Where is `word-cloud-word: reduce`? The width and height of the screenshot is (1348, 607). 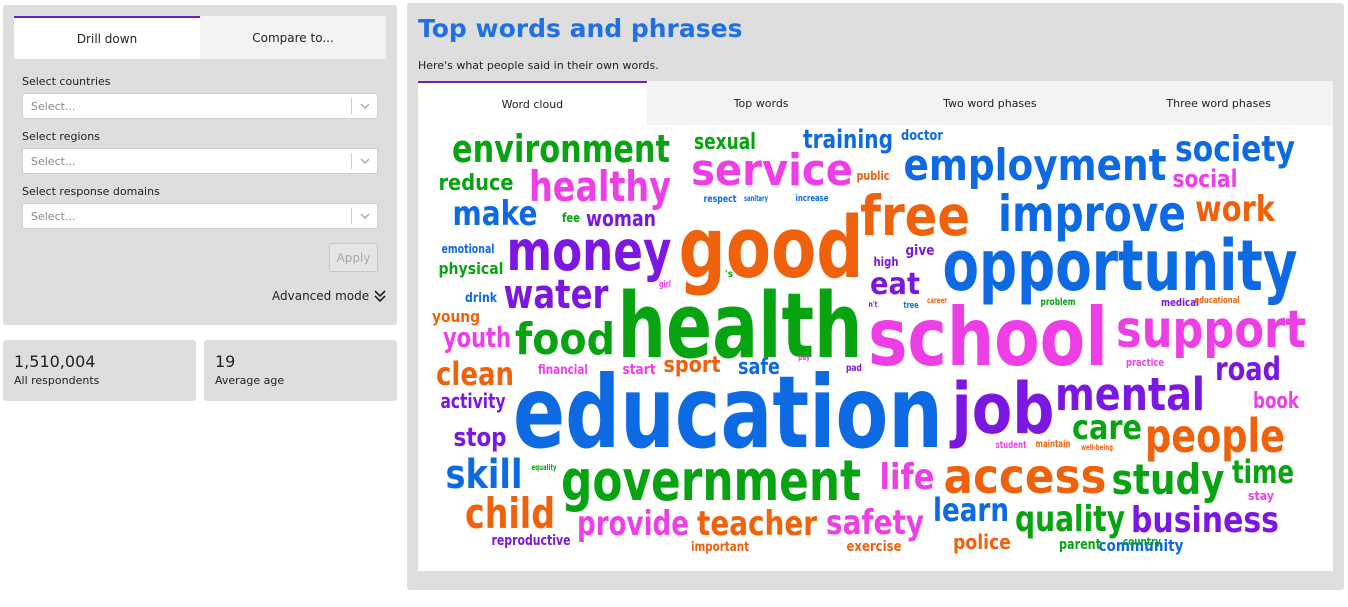
word-cloud-word: reduce is located at coordinates (476, 183).